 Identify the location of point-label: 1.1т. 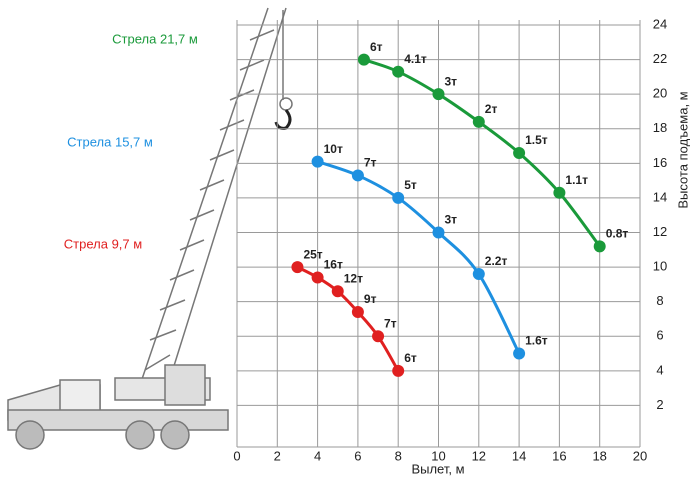
(576, 180).